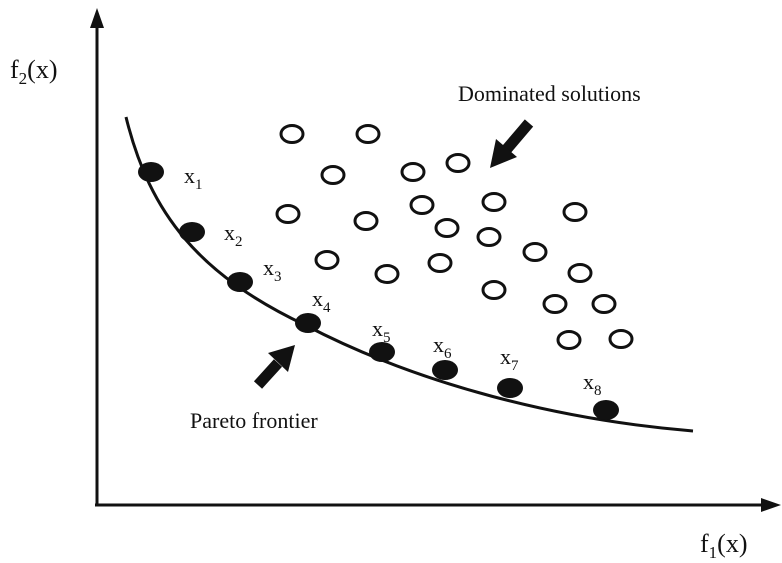  Describe the element at coordinates (233, 235) in the screenshot. I see `pareto-point-label-x2: x2` at that location.